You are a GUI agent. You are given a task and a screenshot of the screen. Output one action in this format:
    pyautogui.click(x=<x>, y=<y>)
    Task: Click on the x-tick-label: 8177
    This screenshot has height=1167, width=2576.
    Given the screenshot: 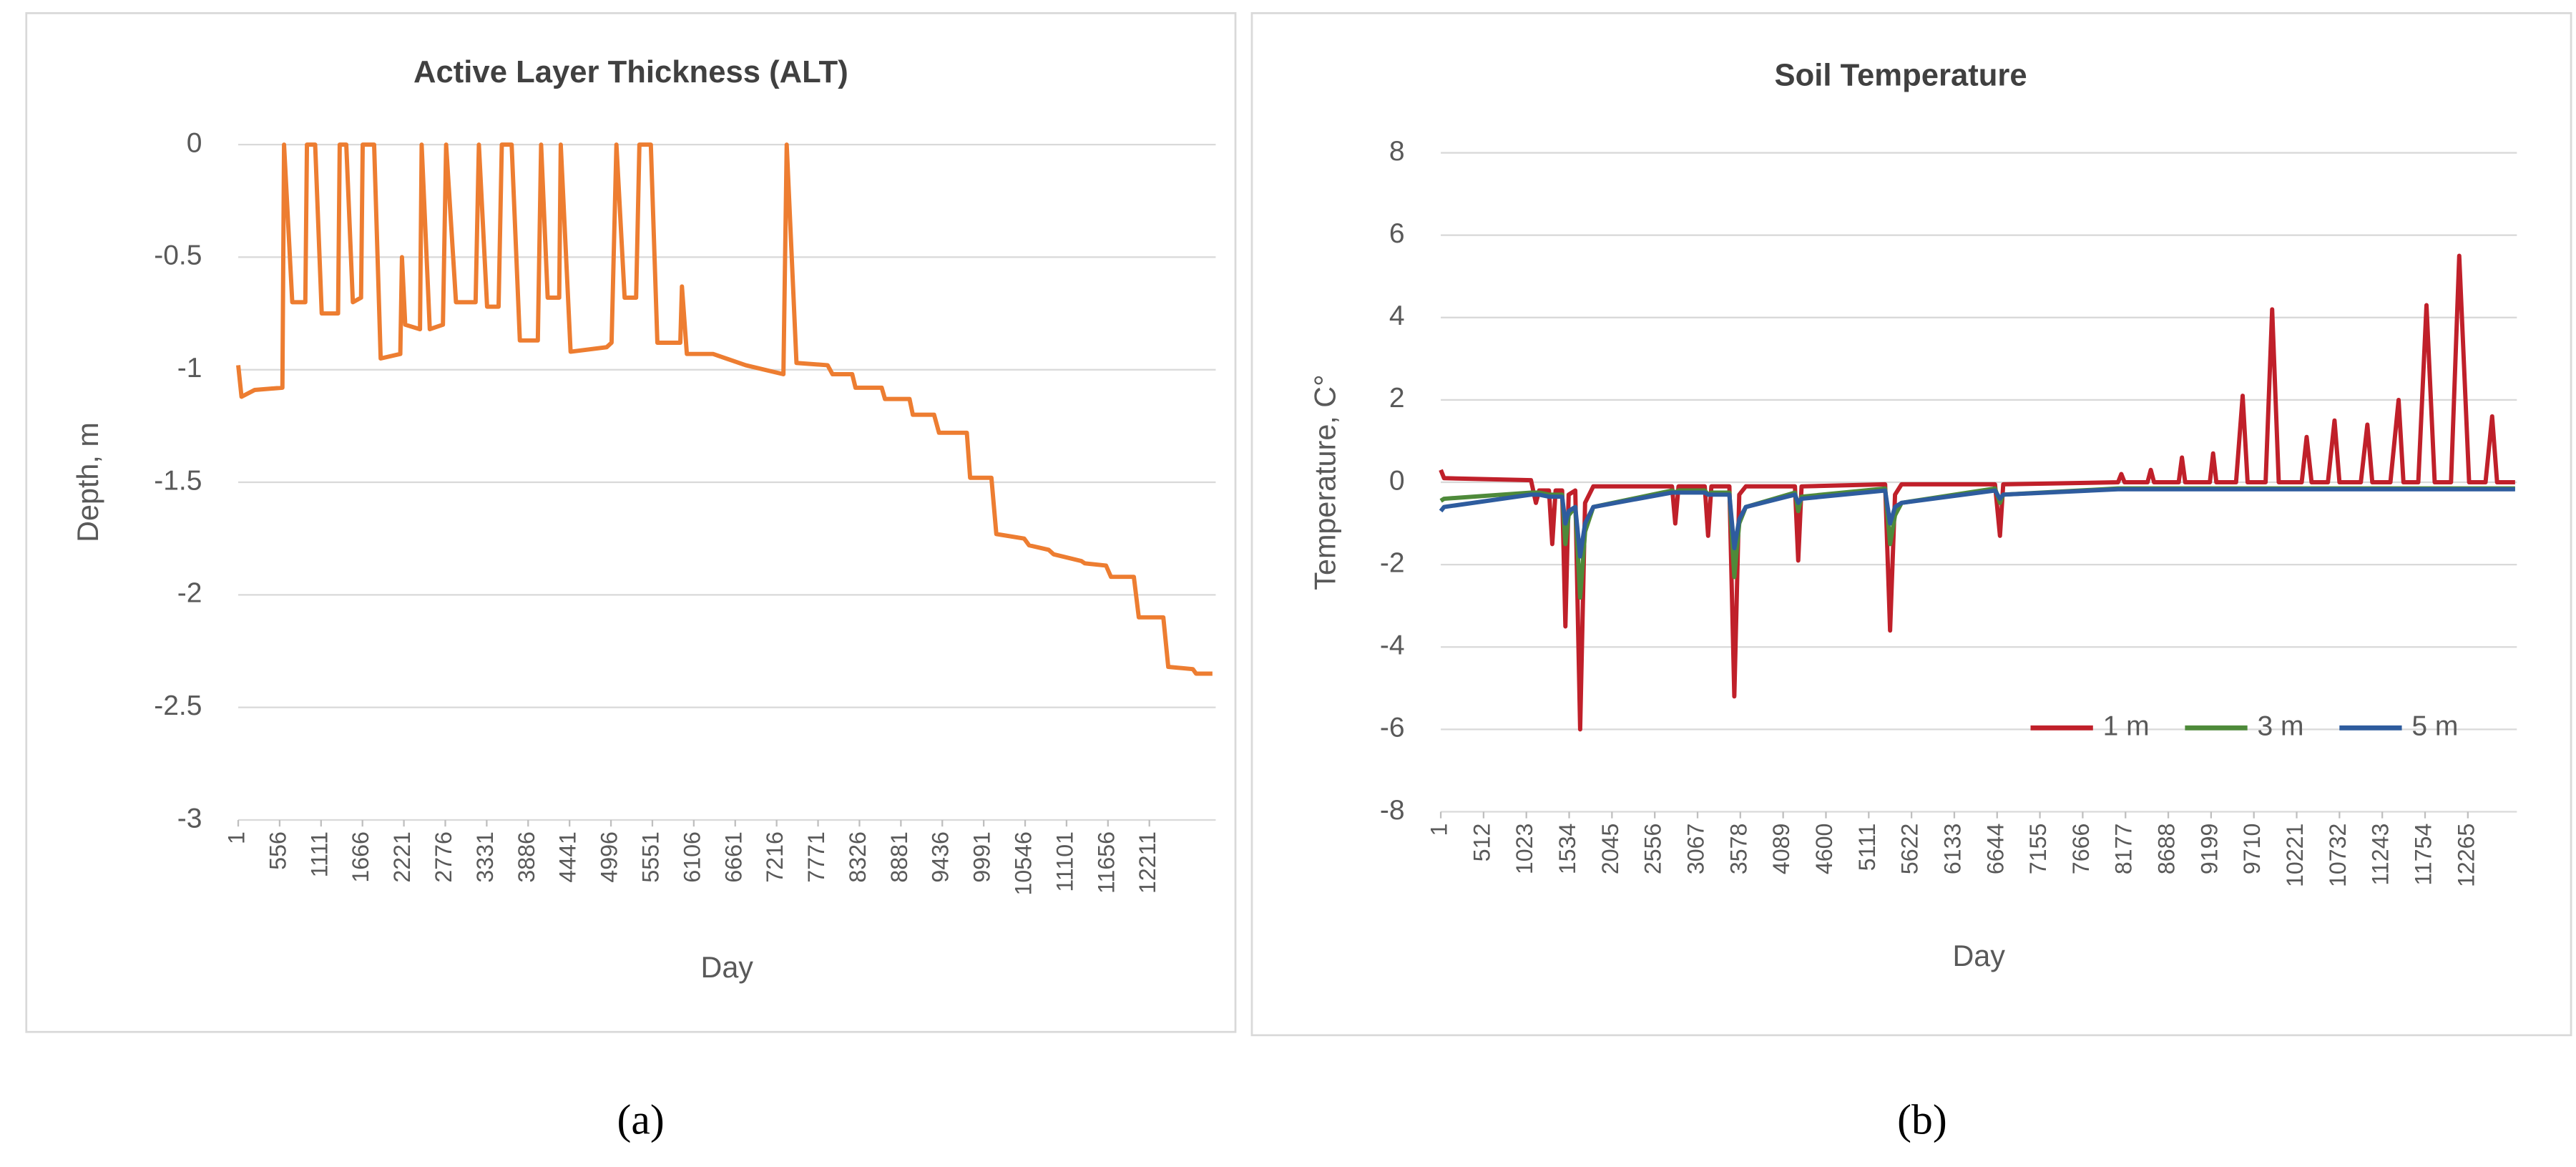 What is the action you would take?
    pyautogui.click(x=2124, y=849)
    